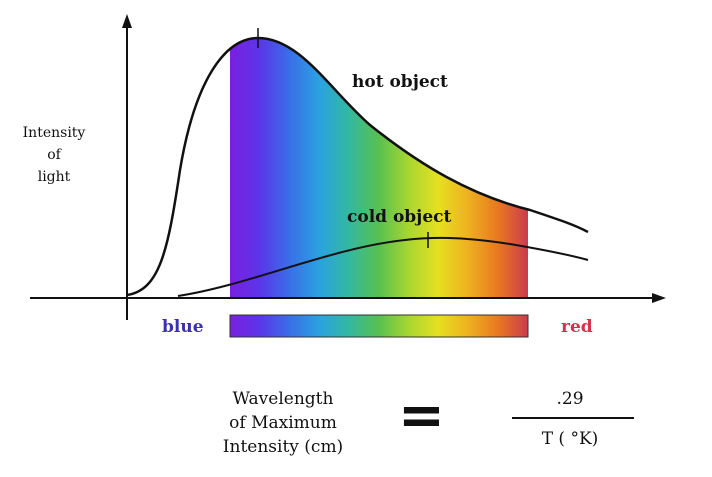 This screenshot has width=712, height=477. What do you see at coordinates (379, 326) in the screenshot?
I see `spectrum-bar` at bounding box center [379, 326].